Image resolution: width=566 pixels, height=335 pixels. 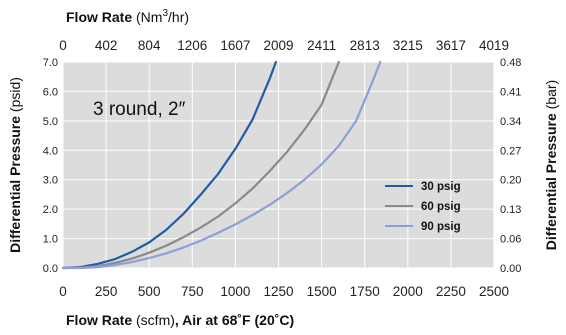 What do you see at coordinates (149, 45) in the screenshot?
I see `x-top-tick-label: 804` at bounding box center [149, 45].